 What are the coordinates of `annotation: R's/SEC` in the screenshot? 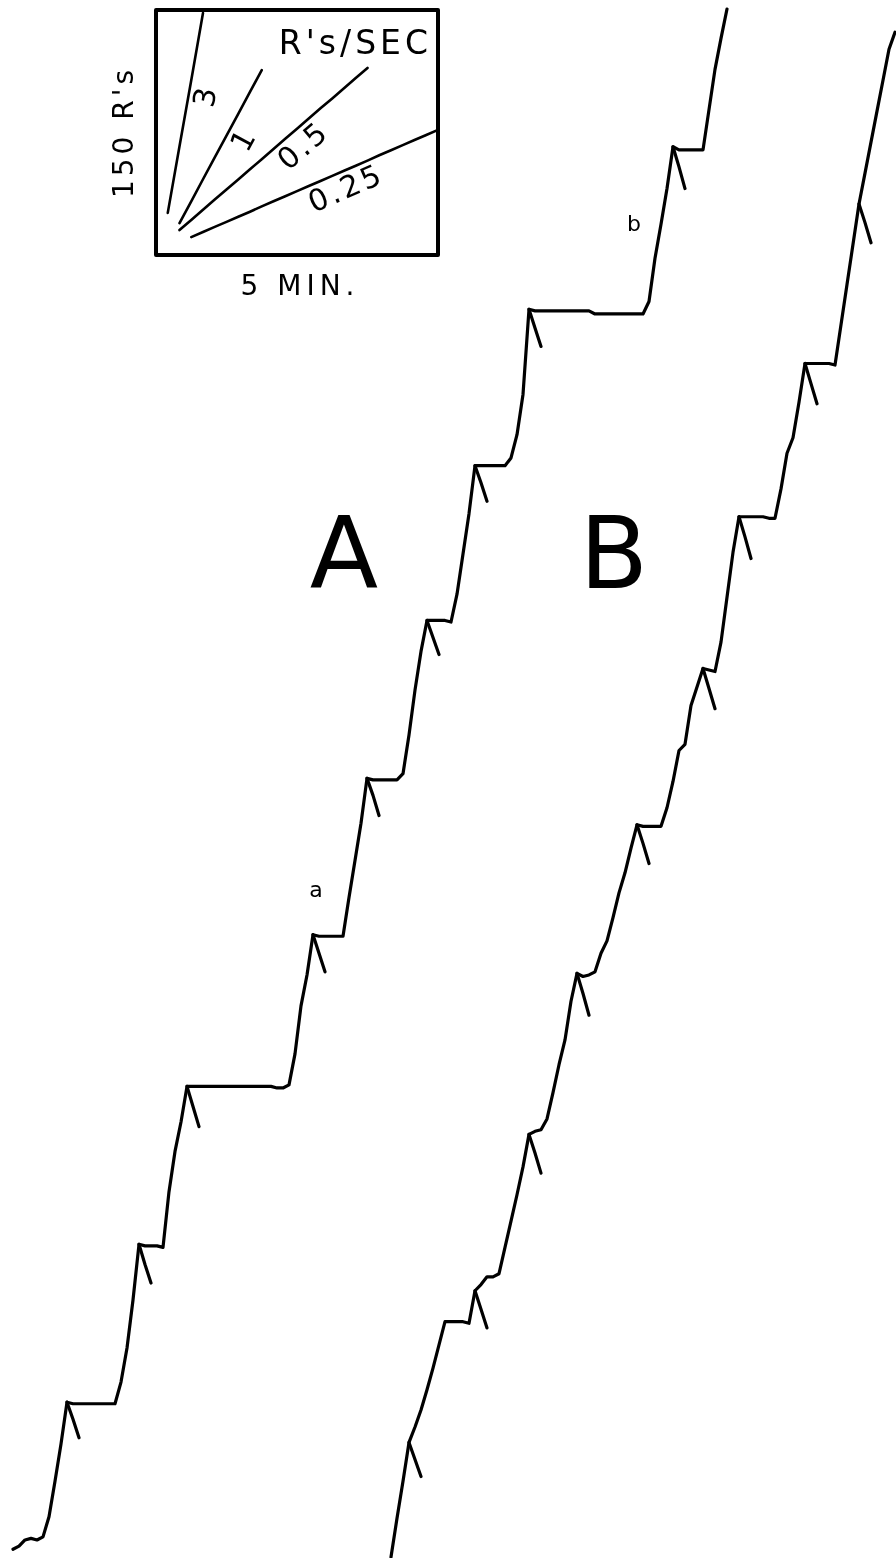 It's located at (355, 42).